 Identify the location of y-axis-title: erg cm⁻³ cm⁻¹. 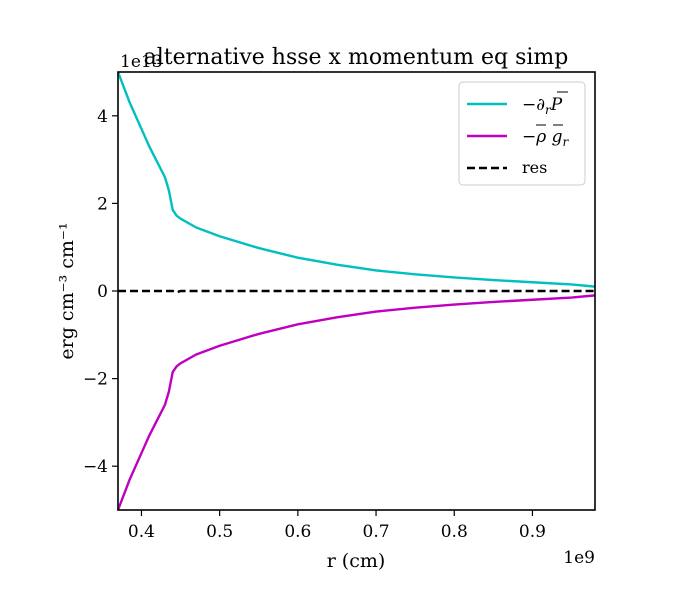
(67, 290).